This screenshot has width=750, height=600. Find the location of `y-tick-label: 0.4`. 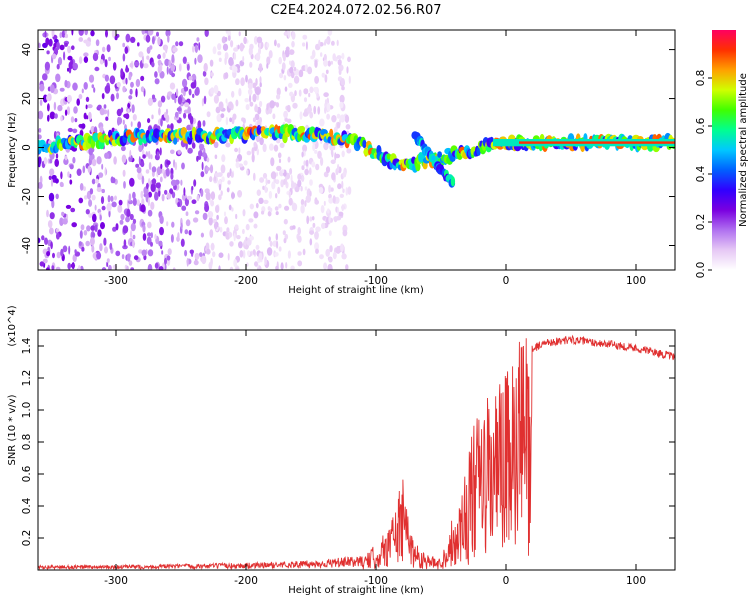

y-tick-label: 0.4 is located at coordinates (27, 505).